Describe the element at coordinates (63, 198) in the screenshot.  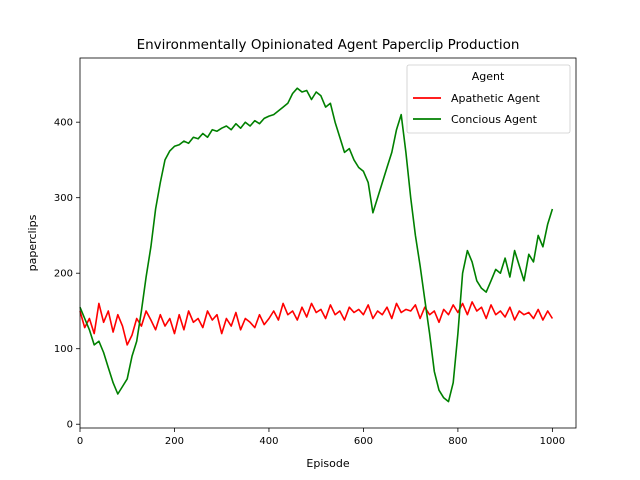
I see `y-tick-label: 300` at that location.